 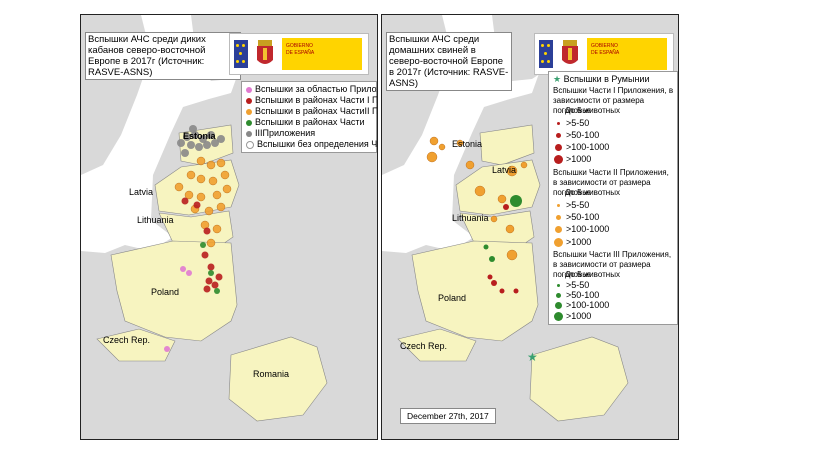 What do you see at coordinates (198, 238) in the screenshot?
I see `outbreak-points` at bounding box center [198, 238].